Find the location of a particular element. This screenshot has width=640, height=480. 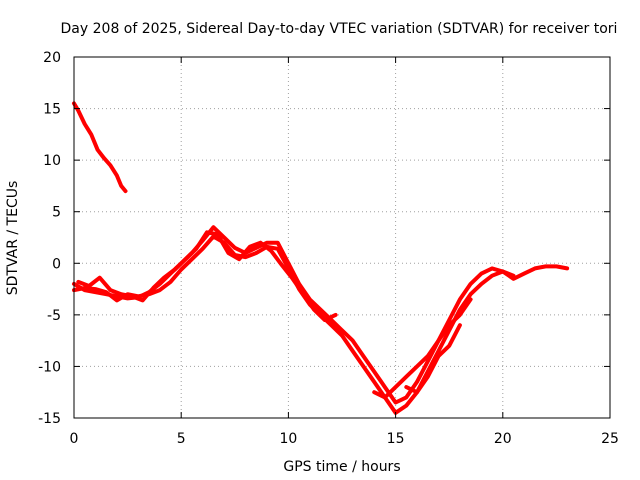

x-tick-label: 0 is located at coordinates (74, 439).